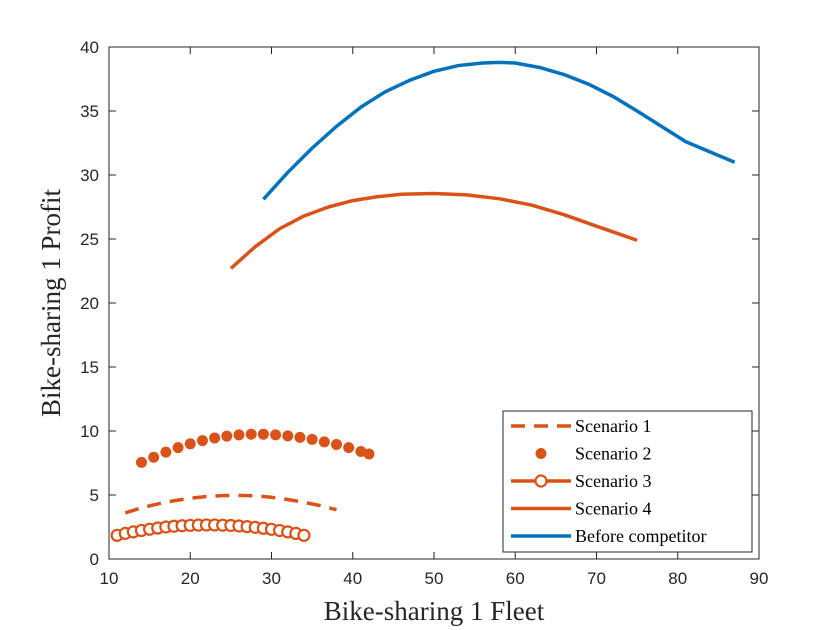 The width and height of the screenshot is (840, 630). What do you see at coordinates (89, 47) in the screenshot?
I see `y-tick-label: 40` at bounding box center [89, 47].